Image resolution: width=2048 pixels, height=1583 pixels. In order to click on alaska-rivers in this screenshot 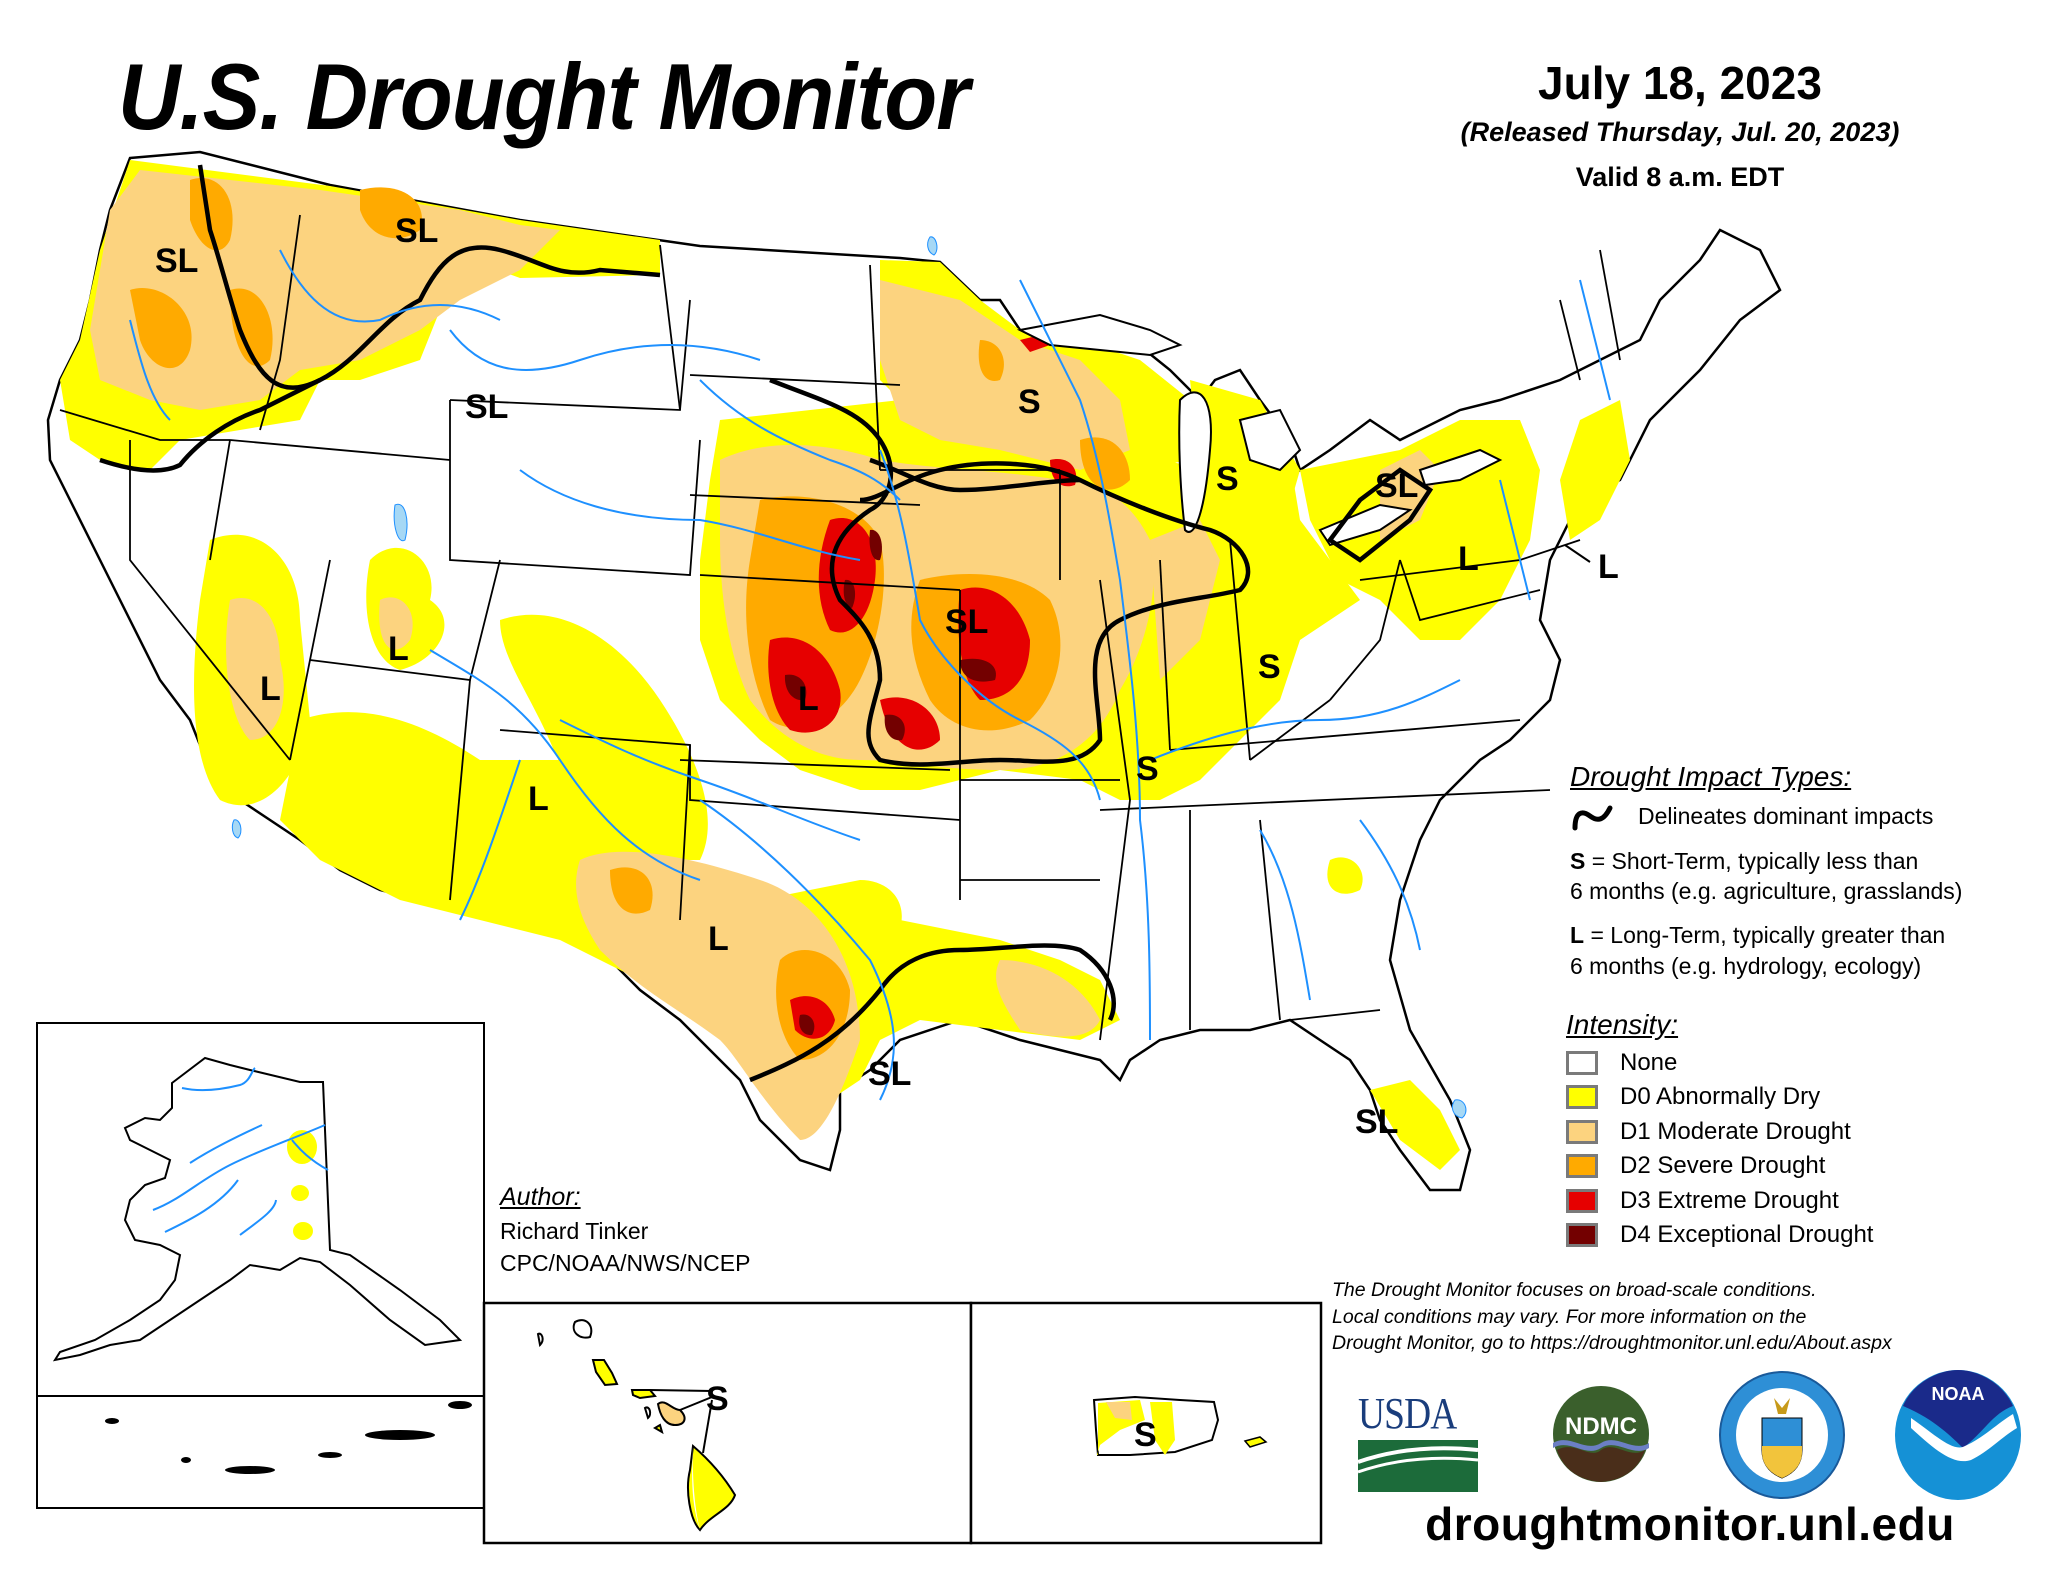, I will do `click(240, 1151)`.